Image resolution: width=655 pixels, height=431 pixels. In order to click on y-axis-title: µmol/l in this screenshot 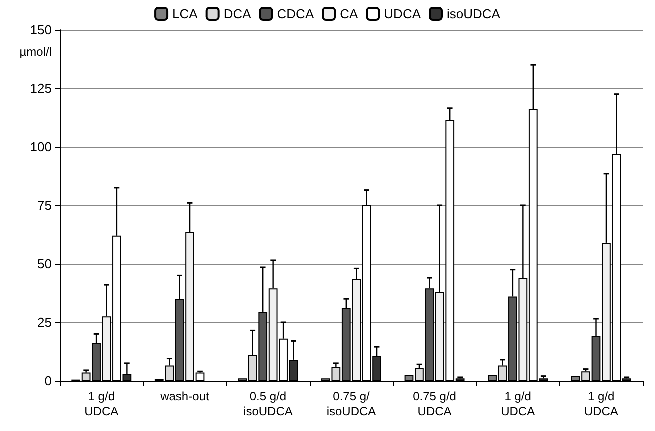, I will do `click(36, 52)`.